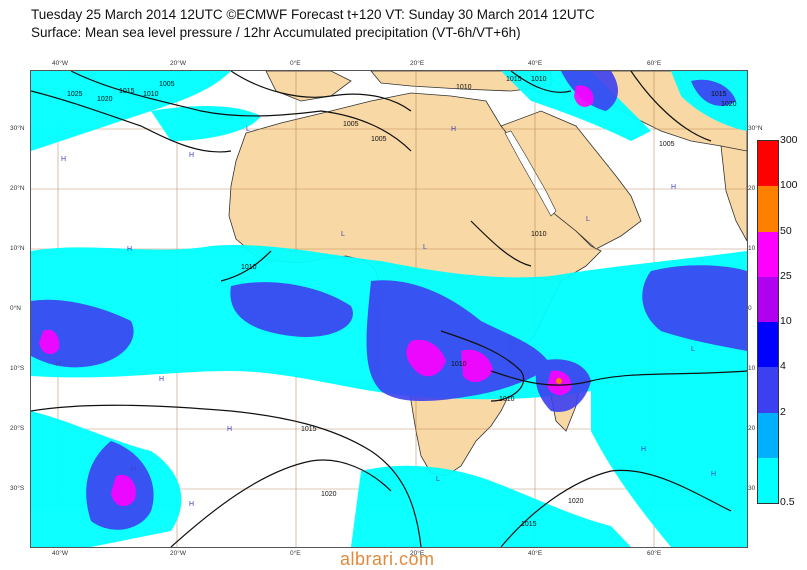  I want to click on lon-tick-bottom-60e: 60°E, so click(654, 553).